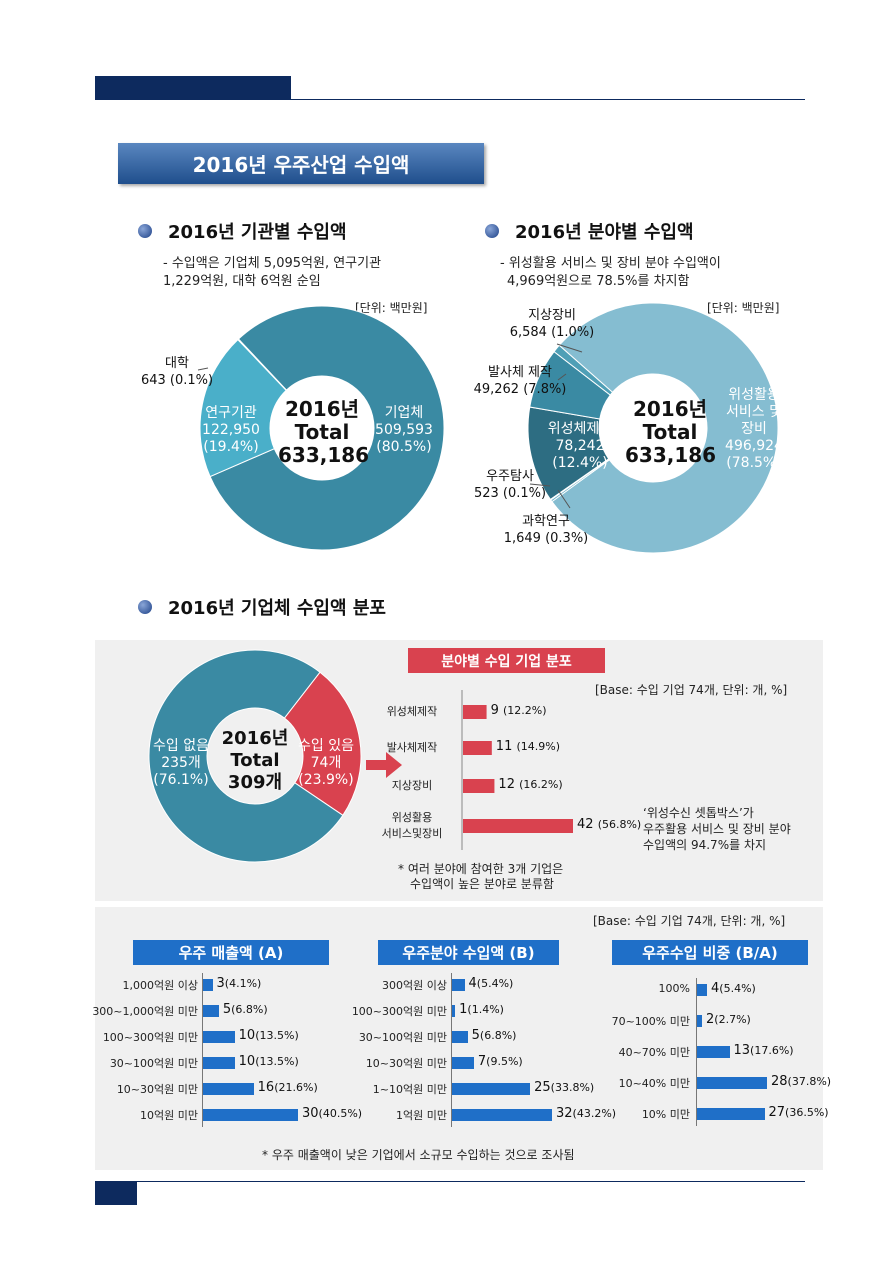  I want to click on chart-b-category: 1~10억원 미만, so click(409, 1089).